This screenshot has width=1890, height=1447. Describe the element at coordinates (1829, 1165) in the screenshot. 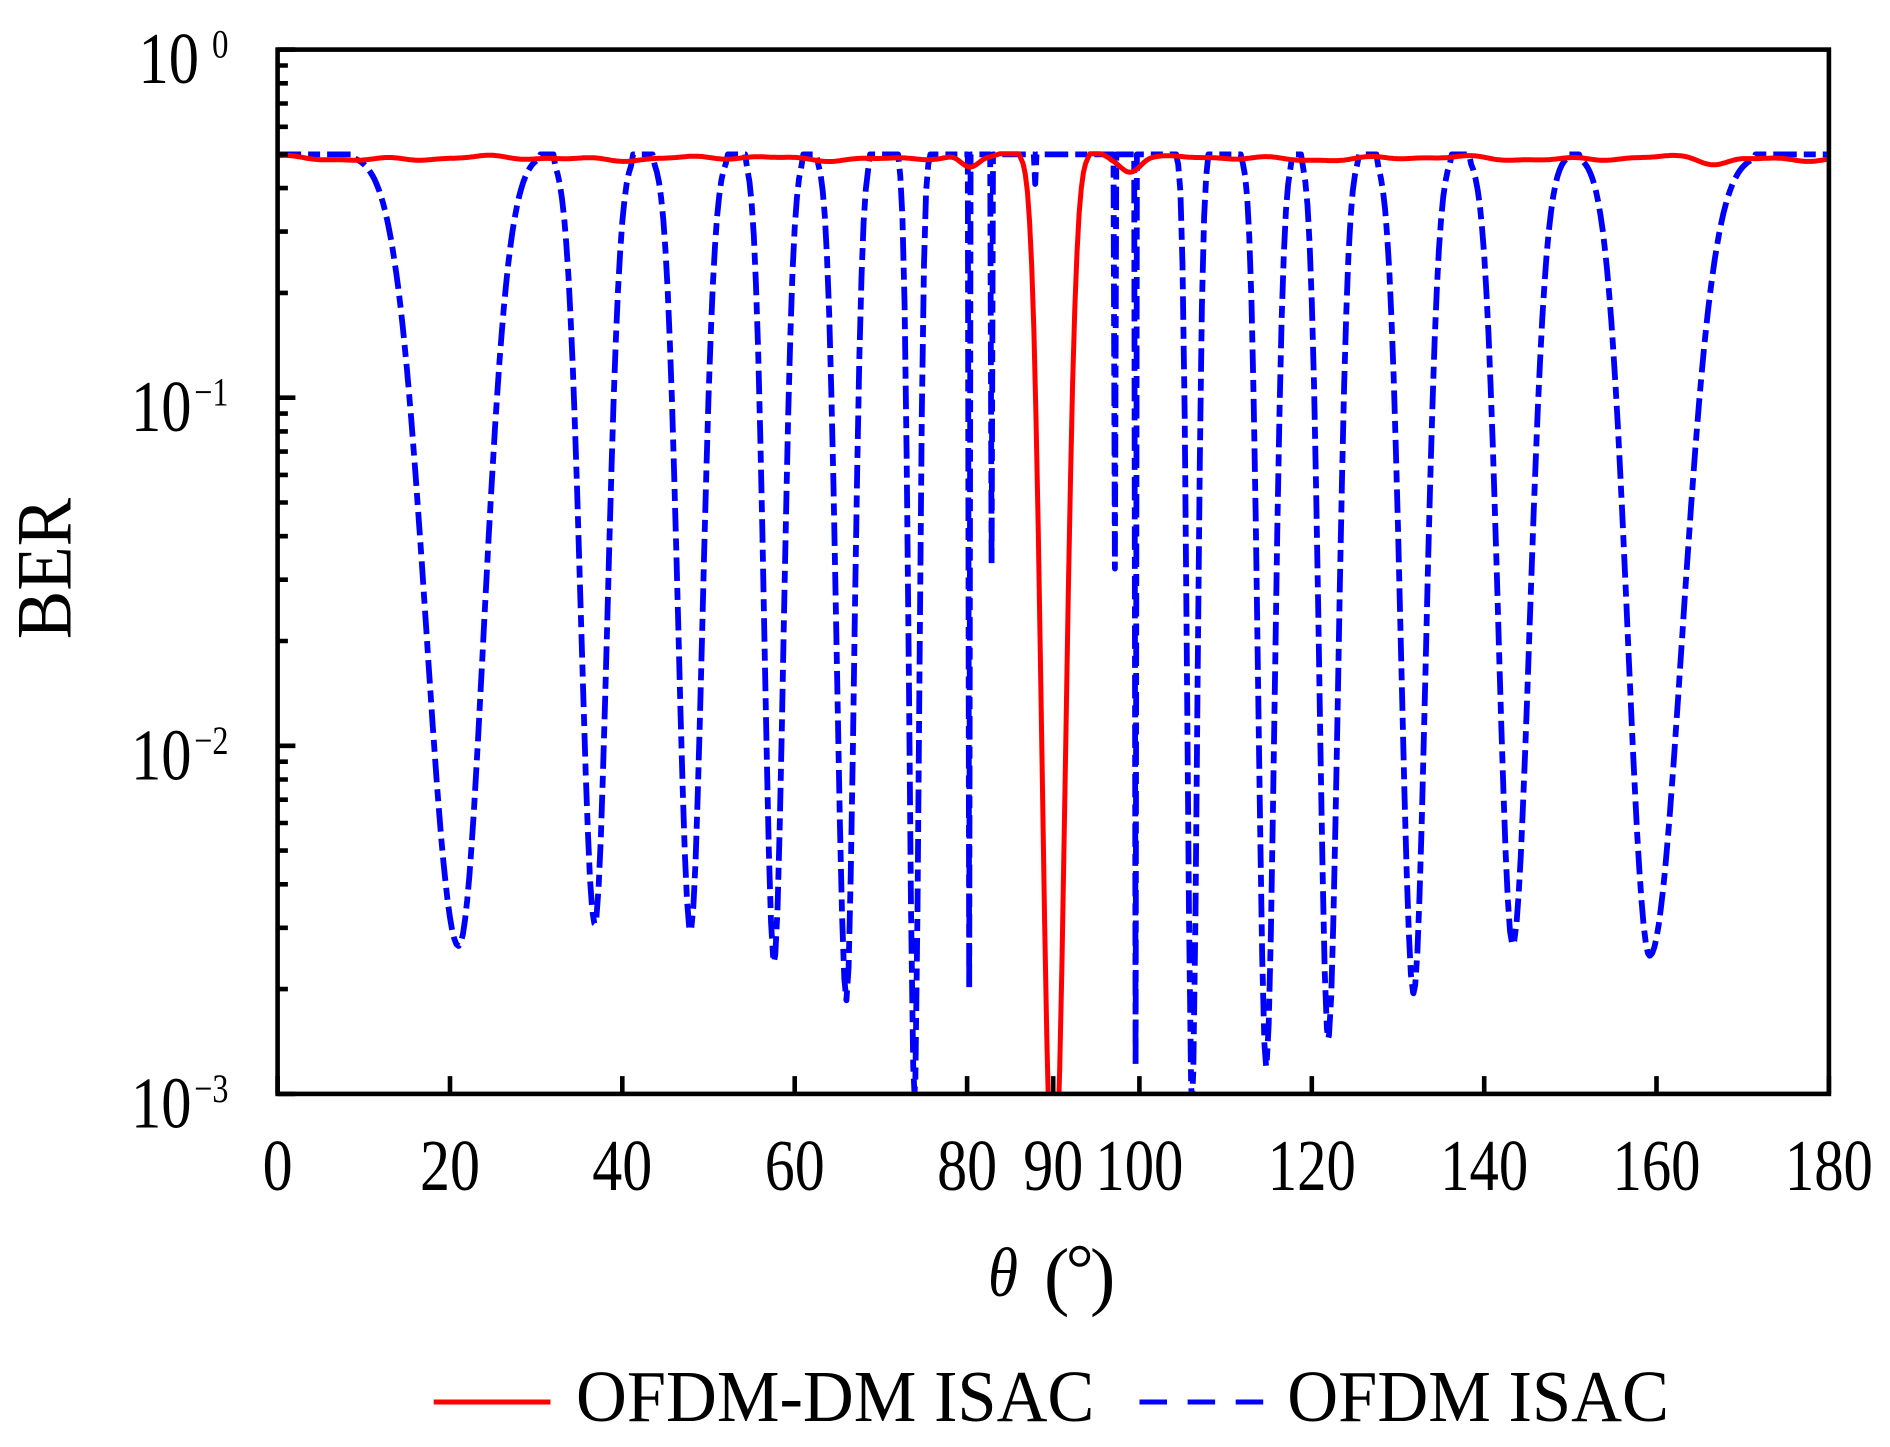

I see `svg-text: 180` at that location.